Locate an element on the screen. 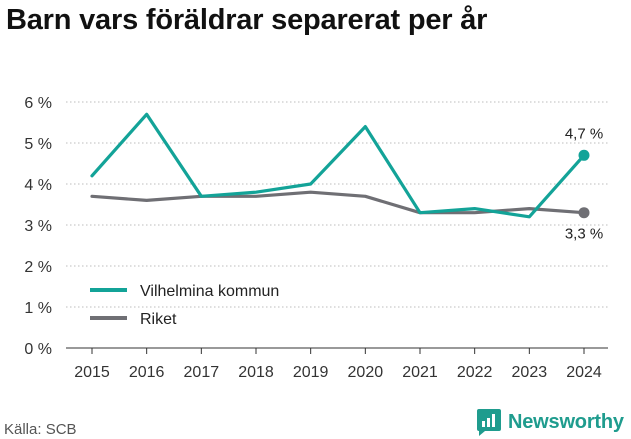 The height and width of the screenshot is (439, 631). bar-chart-logo-icon is located at coordinates (489, 422).